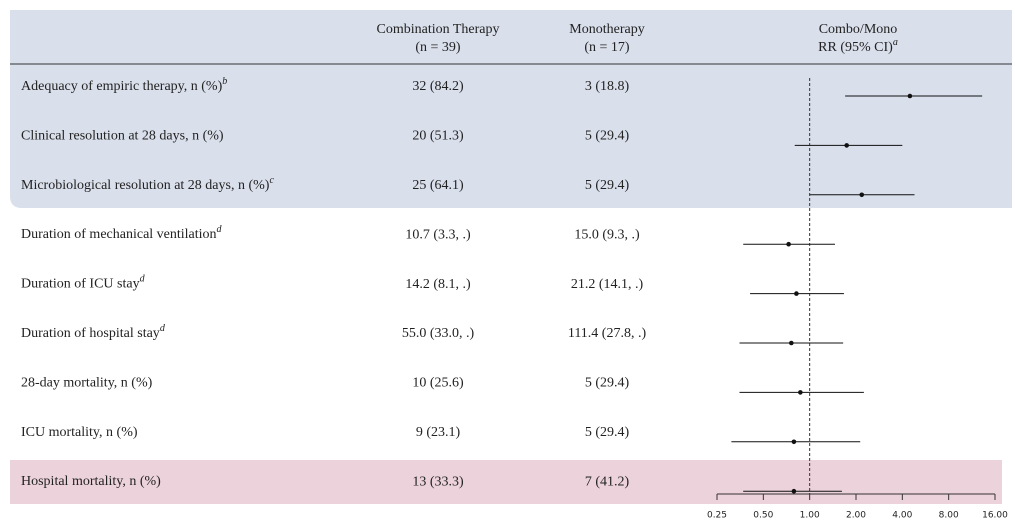  Describe the element at coordinates (607, 333) in the screenshot. I see `cell: 111.4 (27.8, .)` at that location.